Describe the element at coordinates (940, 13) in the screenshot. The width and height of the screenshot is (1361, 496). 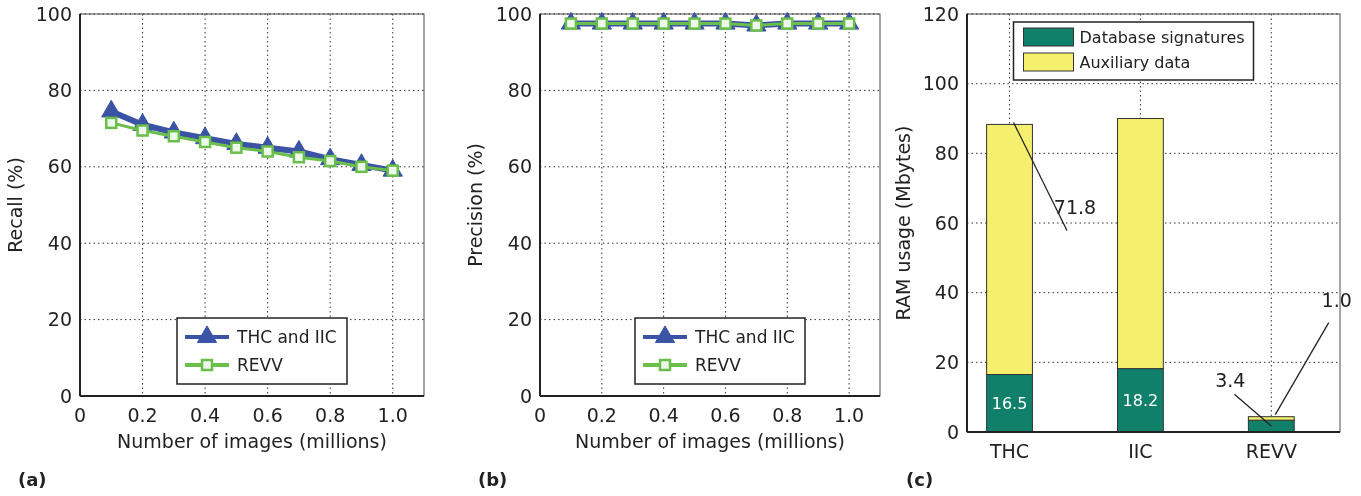
I see `y-tick-label: 120` at that location.